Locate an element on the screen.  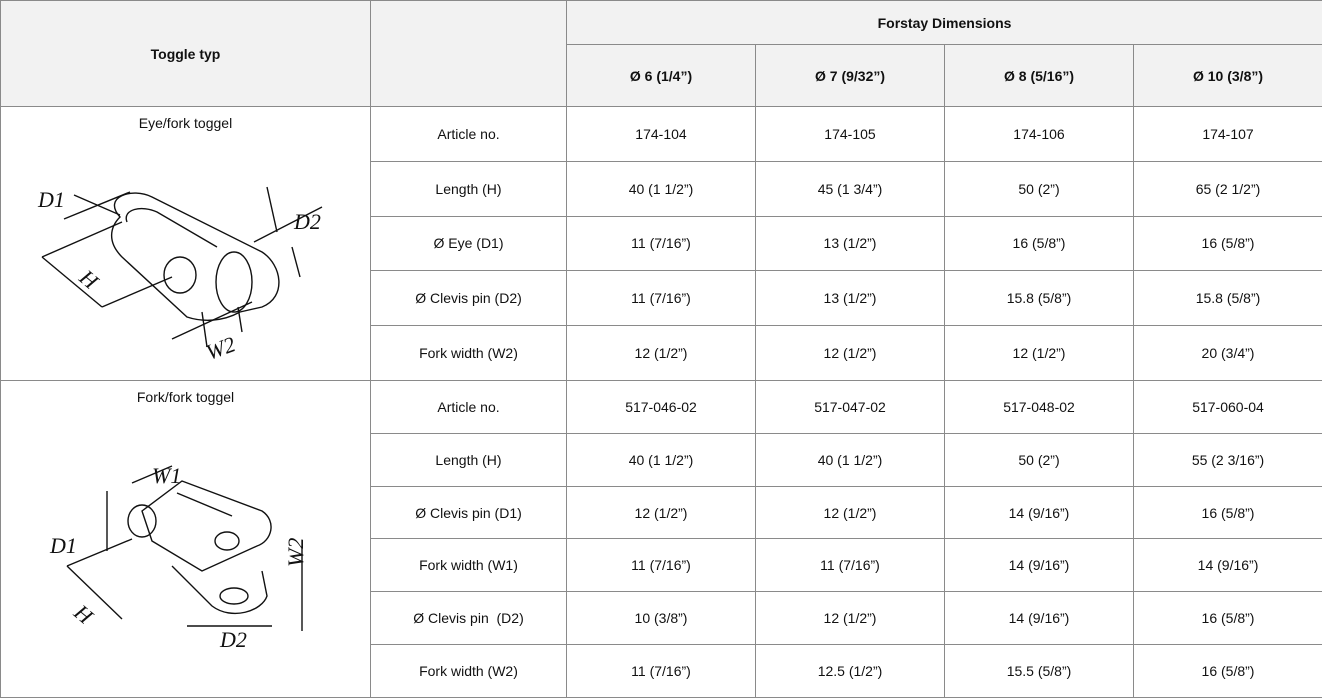
value-cell: 12.5 (1/2”) is located at coordinates (850, 671).